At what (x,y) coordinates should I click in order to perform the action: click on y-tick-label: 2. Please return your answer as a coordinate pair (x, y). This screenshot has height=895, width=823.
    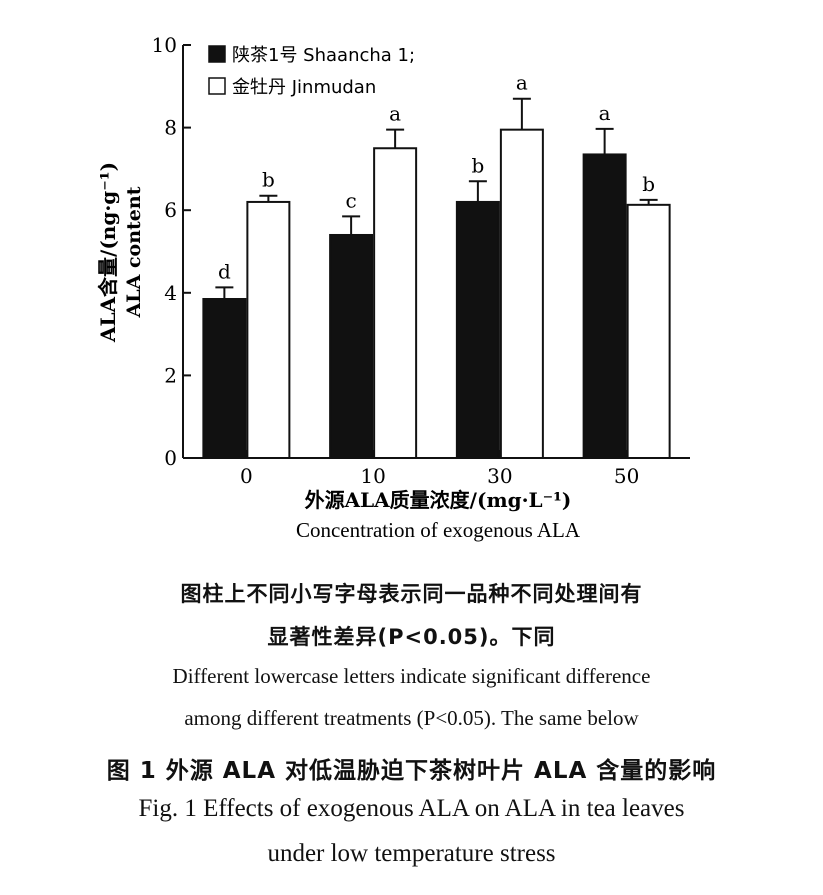
    Looking at the image, I should click on (170, 375).